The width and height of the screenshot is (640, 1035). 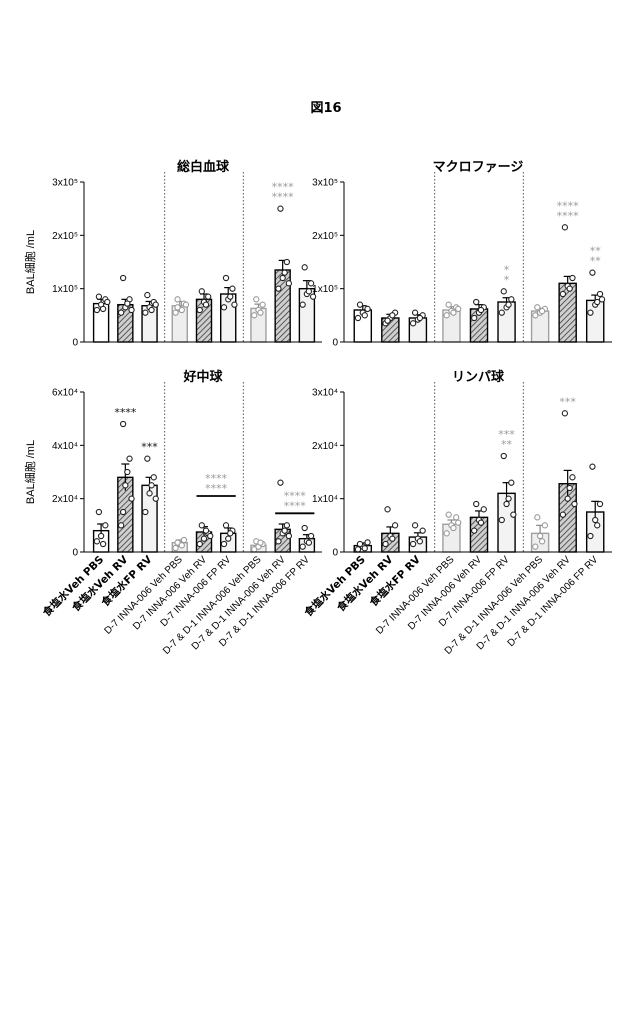 What do you see at coordinates (325, 499) in the screenshot?
I see `y-tick-label: 1x10⁴` at bounding box center [325, 499].